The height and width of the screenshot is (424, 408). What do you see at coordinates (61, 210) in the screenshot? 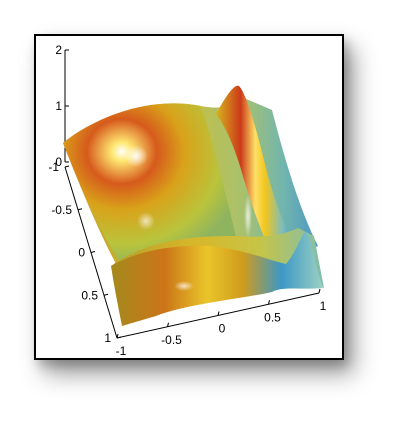
I see `y-tick-label: -0.5` at bounding box center [61, 210].